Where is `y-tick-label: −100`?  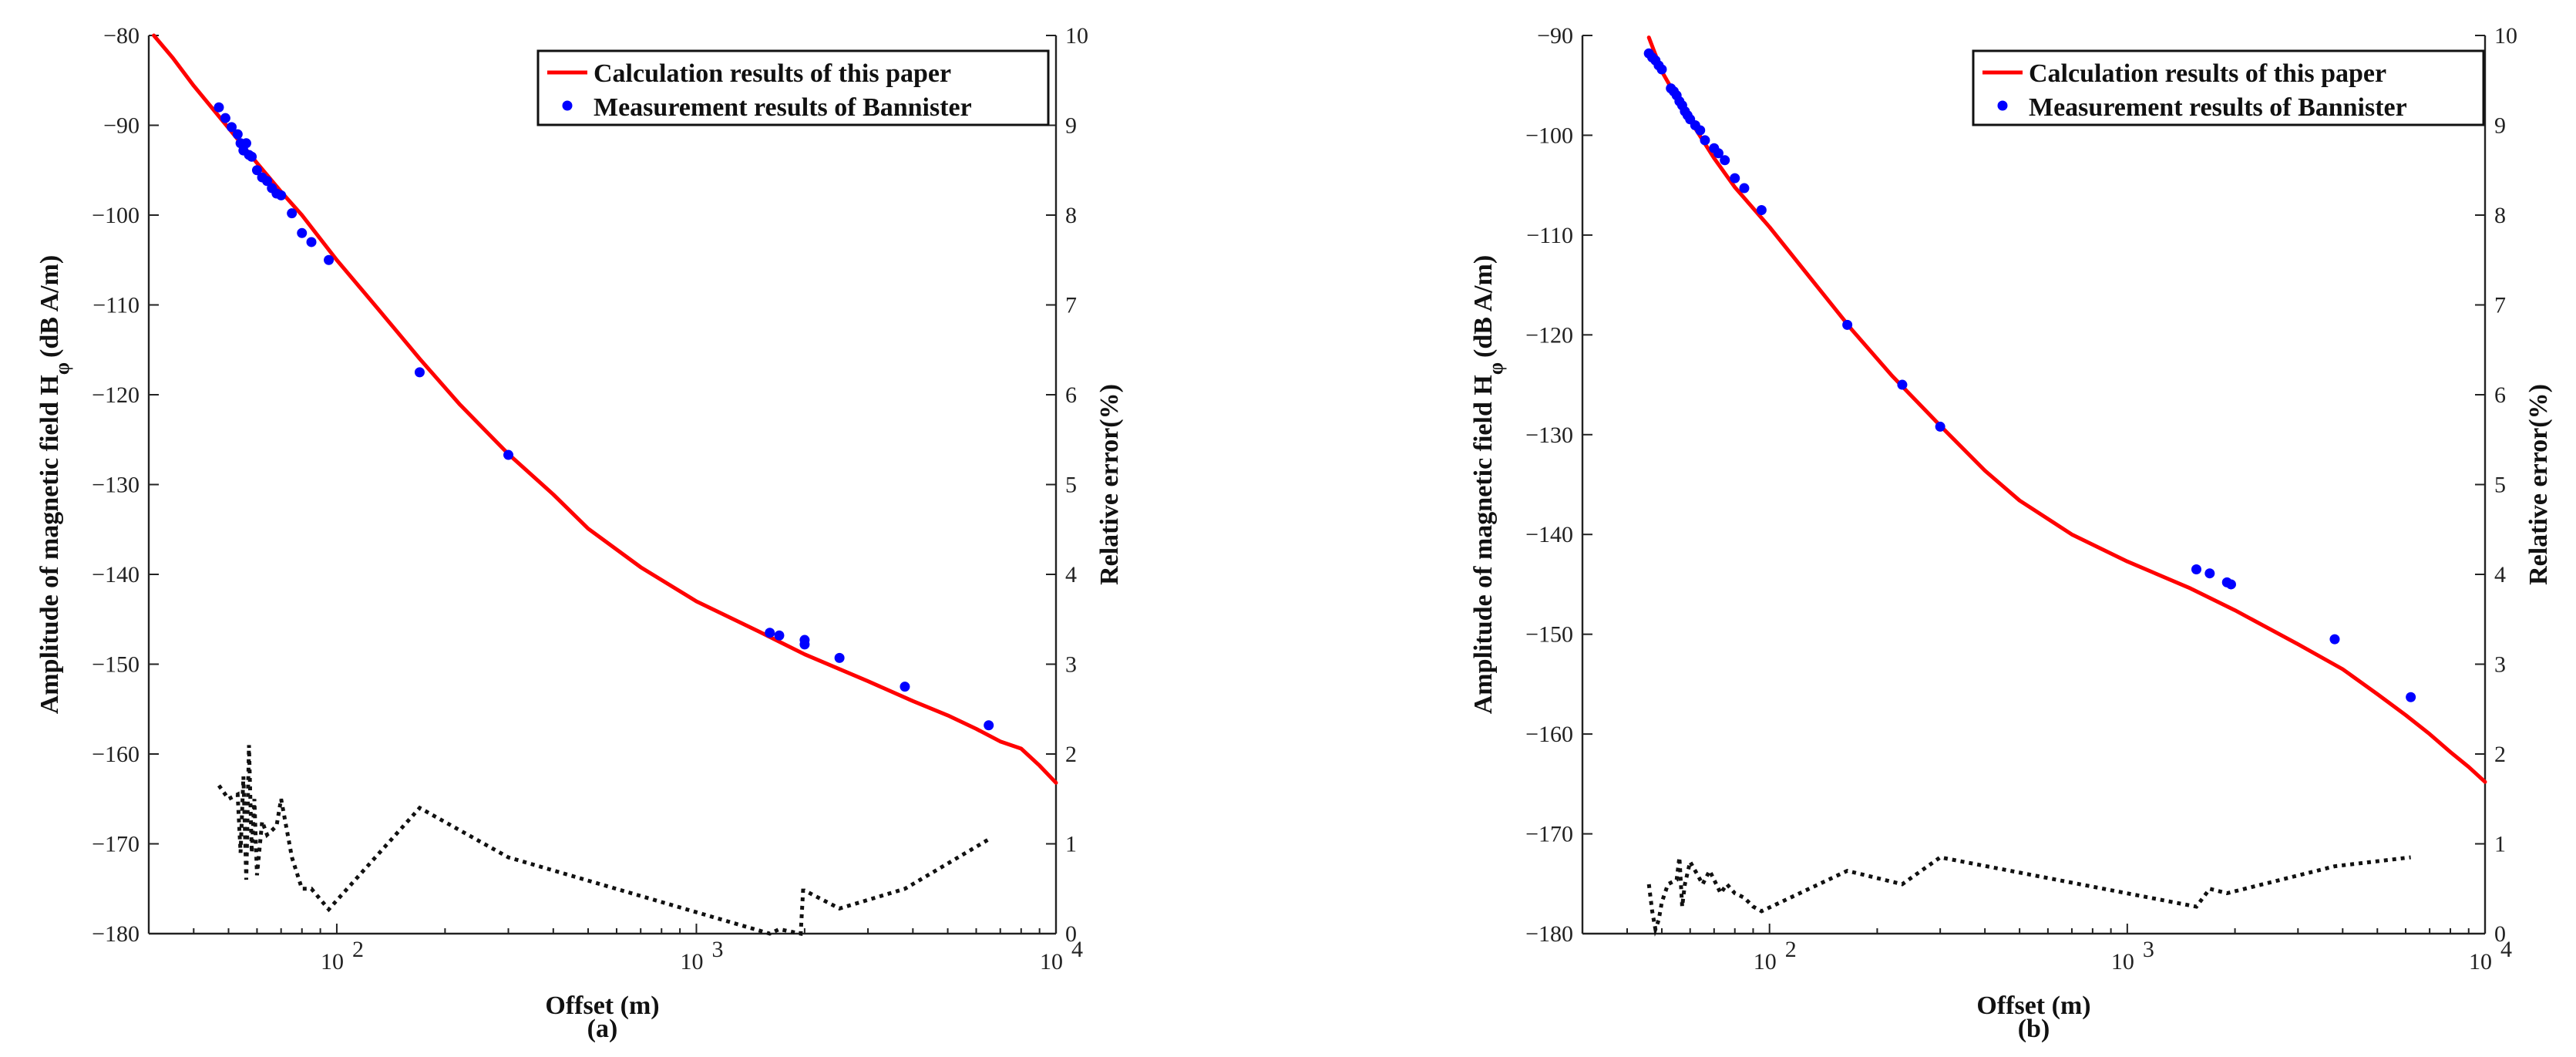 y-tick-label: −100 is located at coordinates (1549, 135).